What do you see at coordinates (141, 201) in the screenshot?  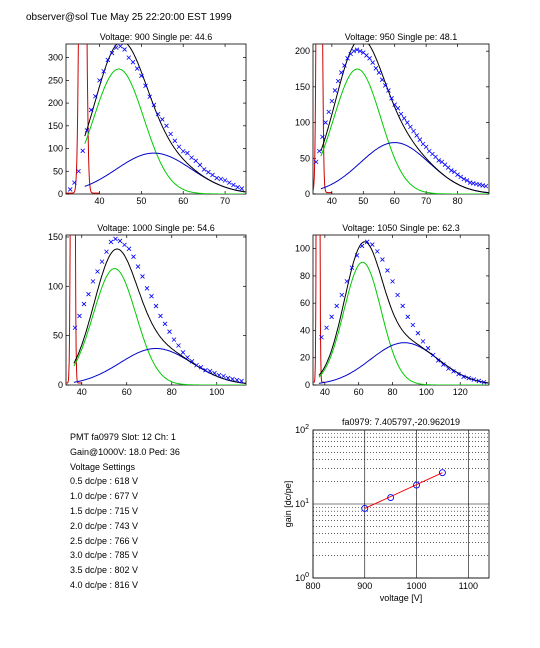 I see `x-tick-label: 50` at bounding box center [141, 201].